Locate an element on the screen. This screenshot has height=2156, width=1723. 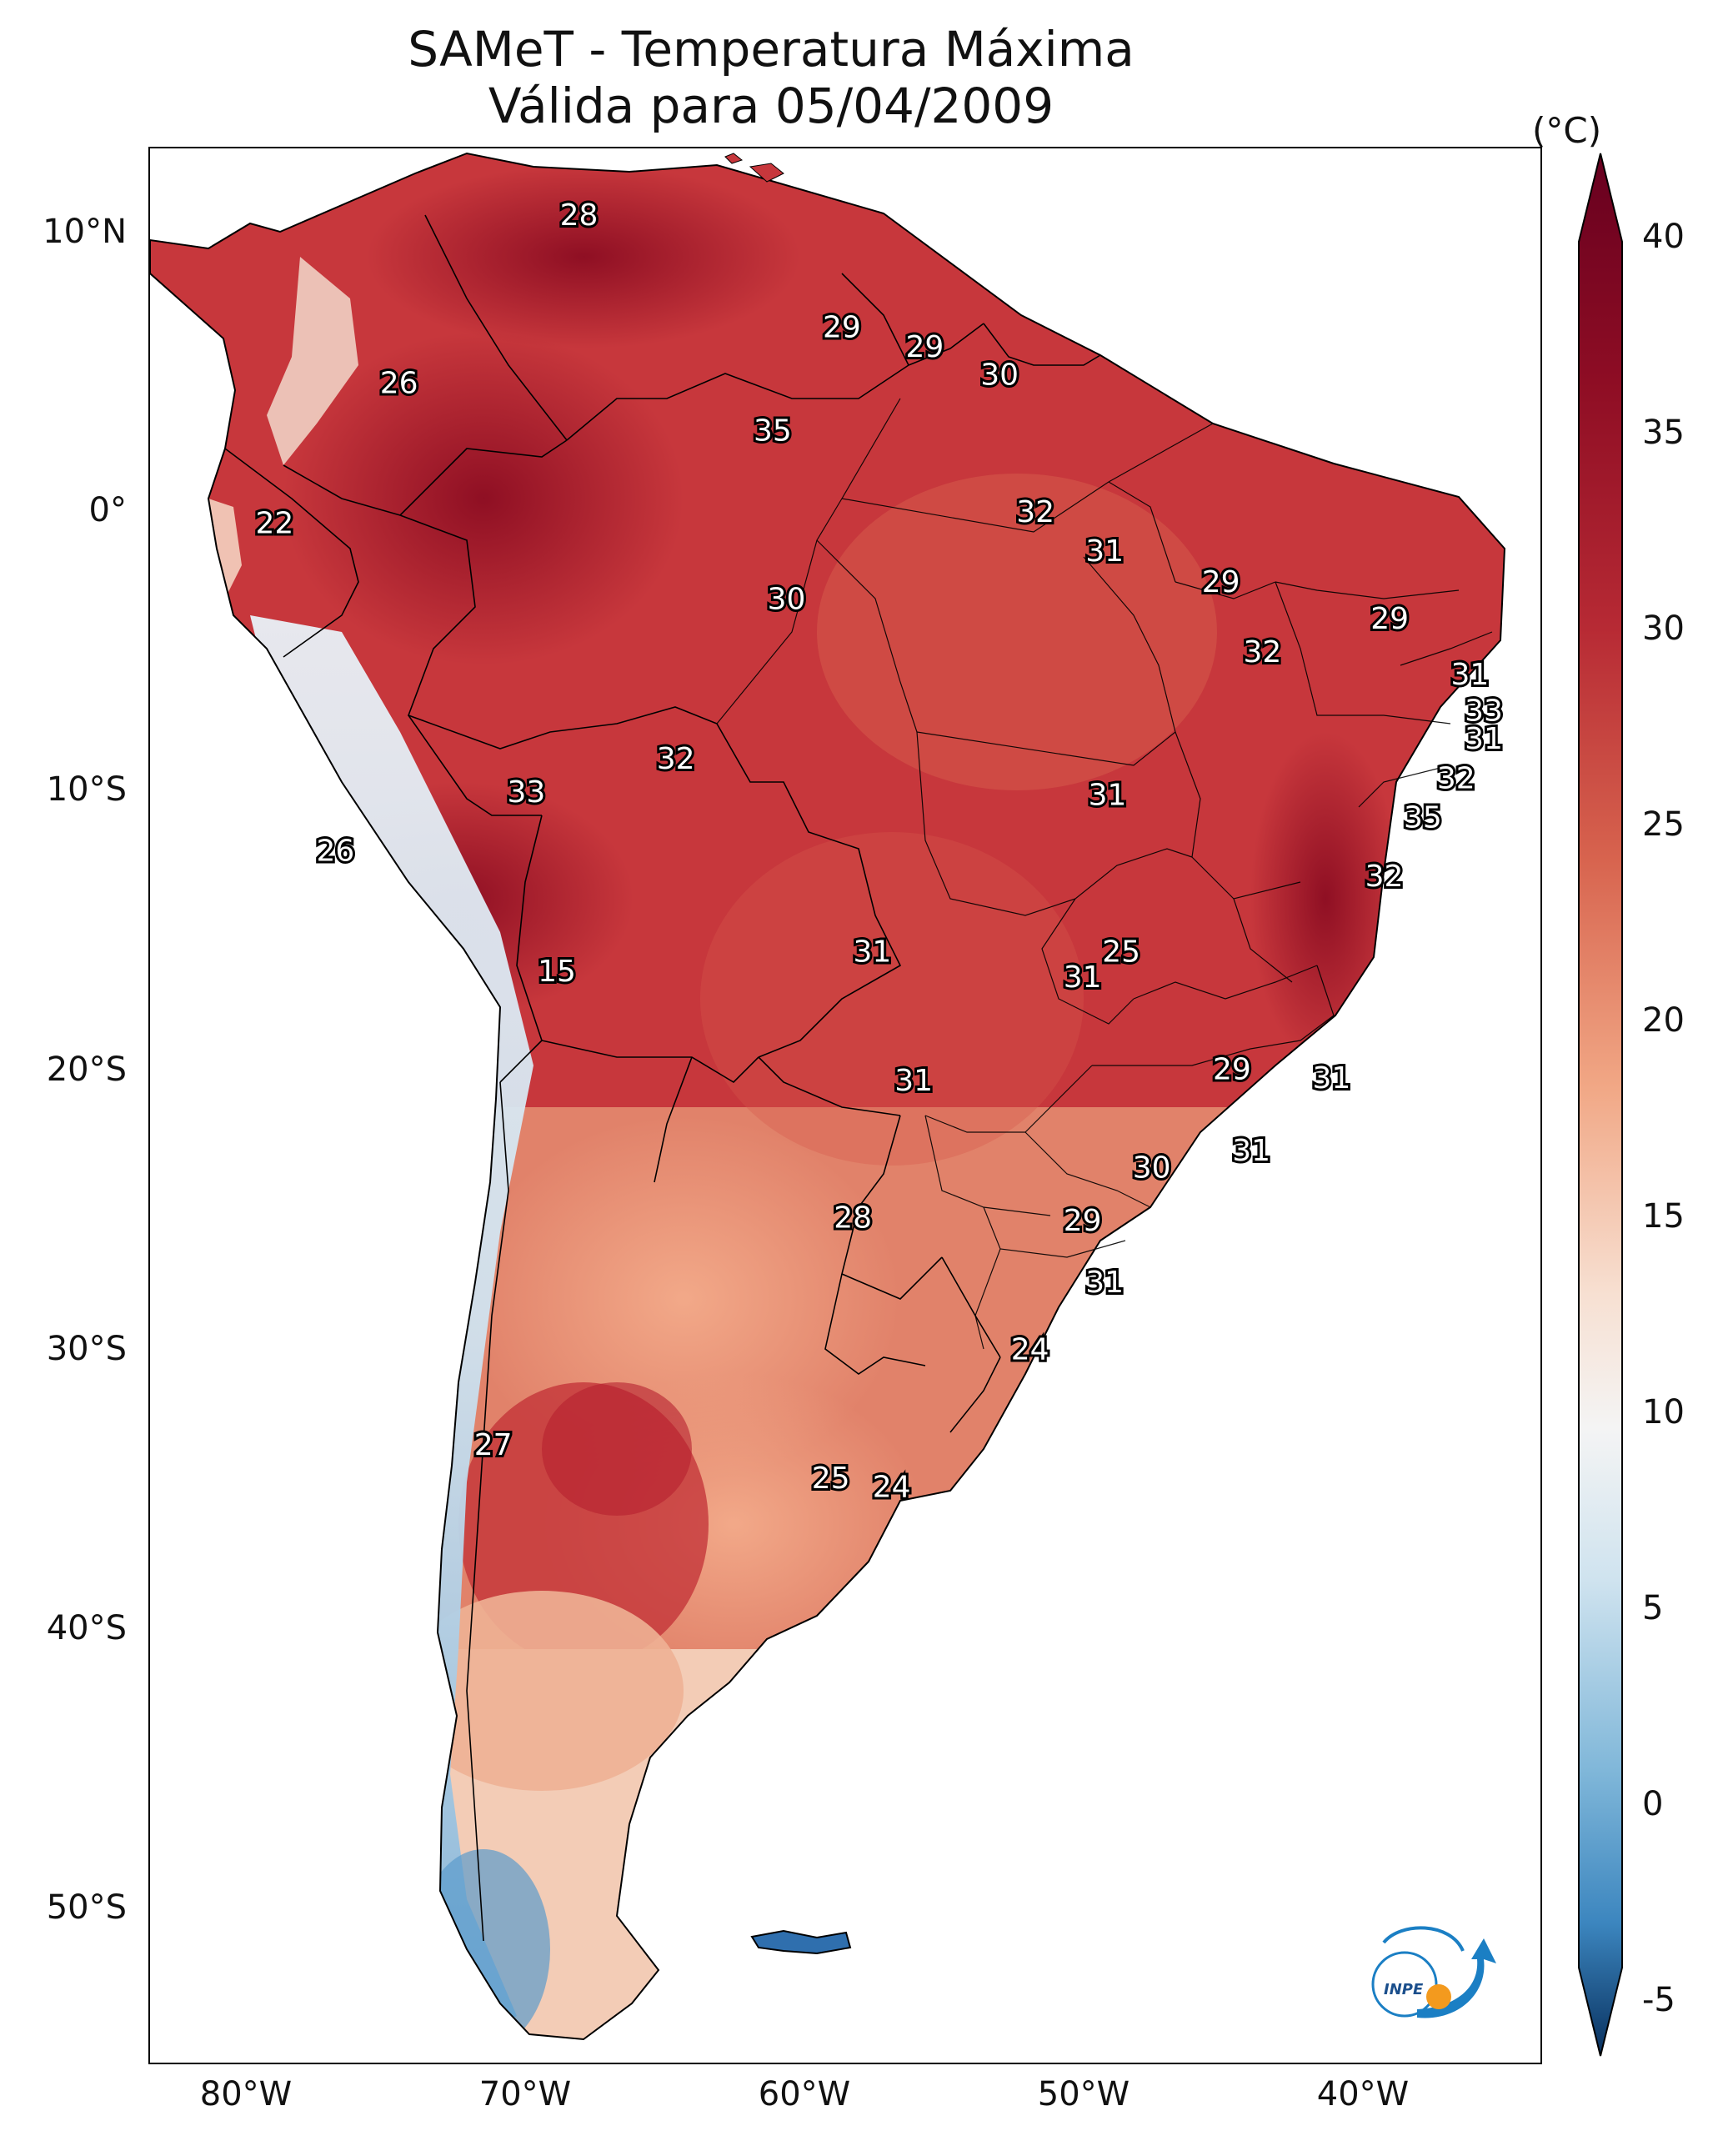
map-value-label: 27 is located at coordinates (493, 1445).